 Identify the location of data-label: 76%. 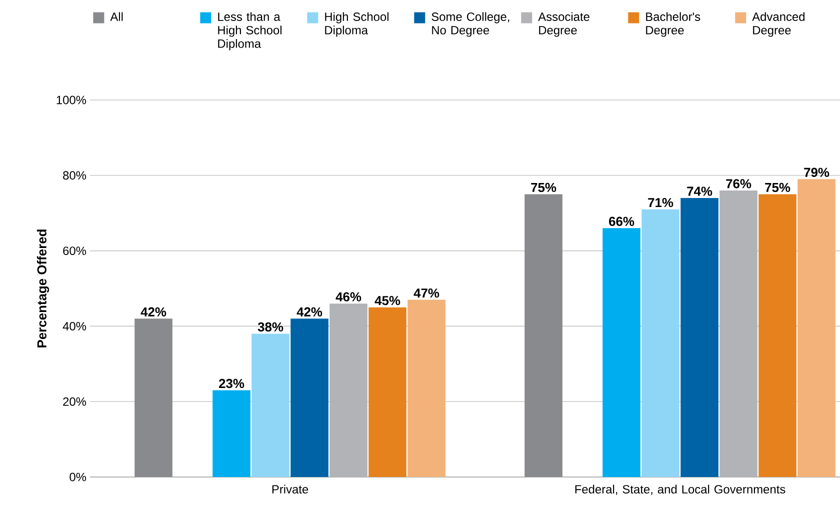
(739, 183).